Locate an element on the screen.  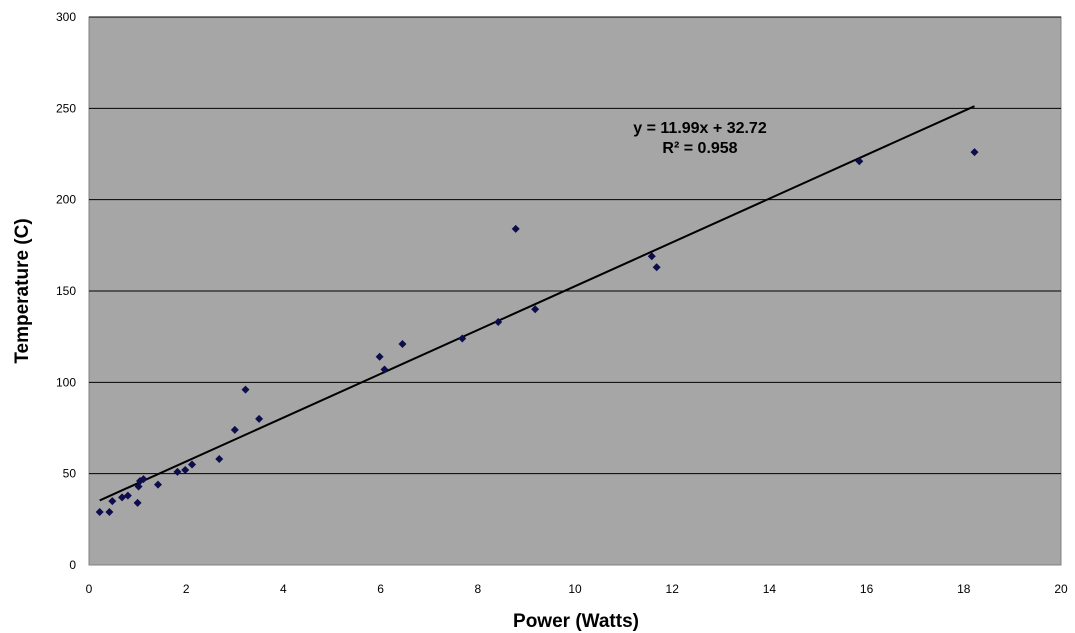
x-tick-label: 2 is located at coordinates (186, 589).